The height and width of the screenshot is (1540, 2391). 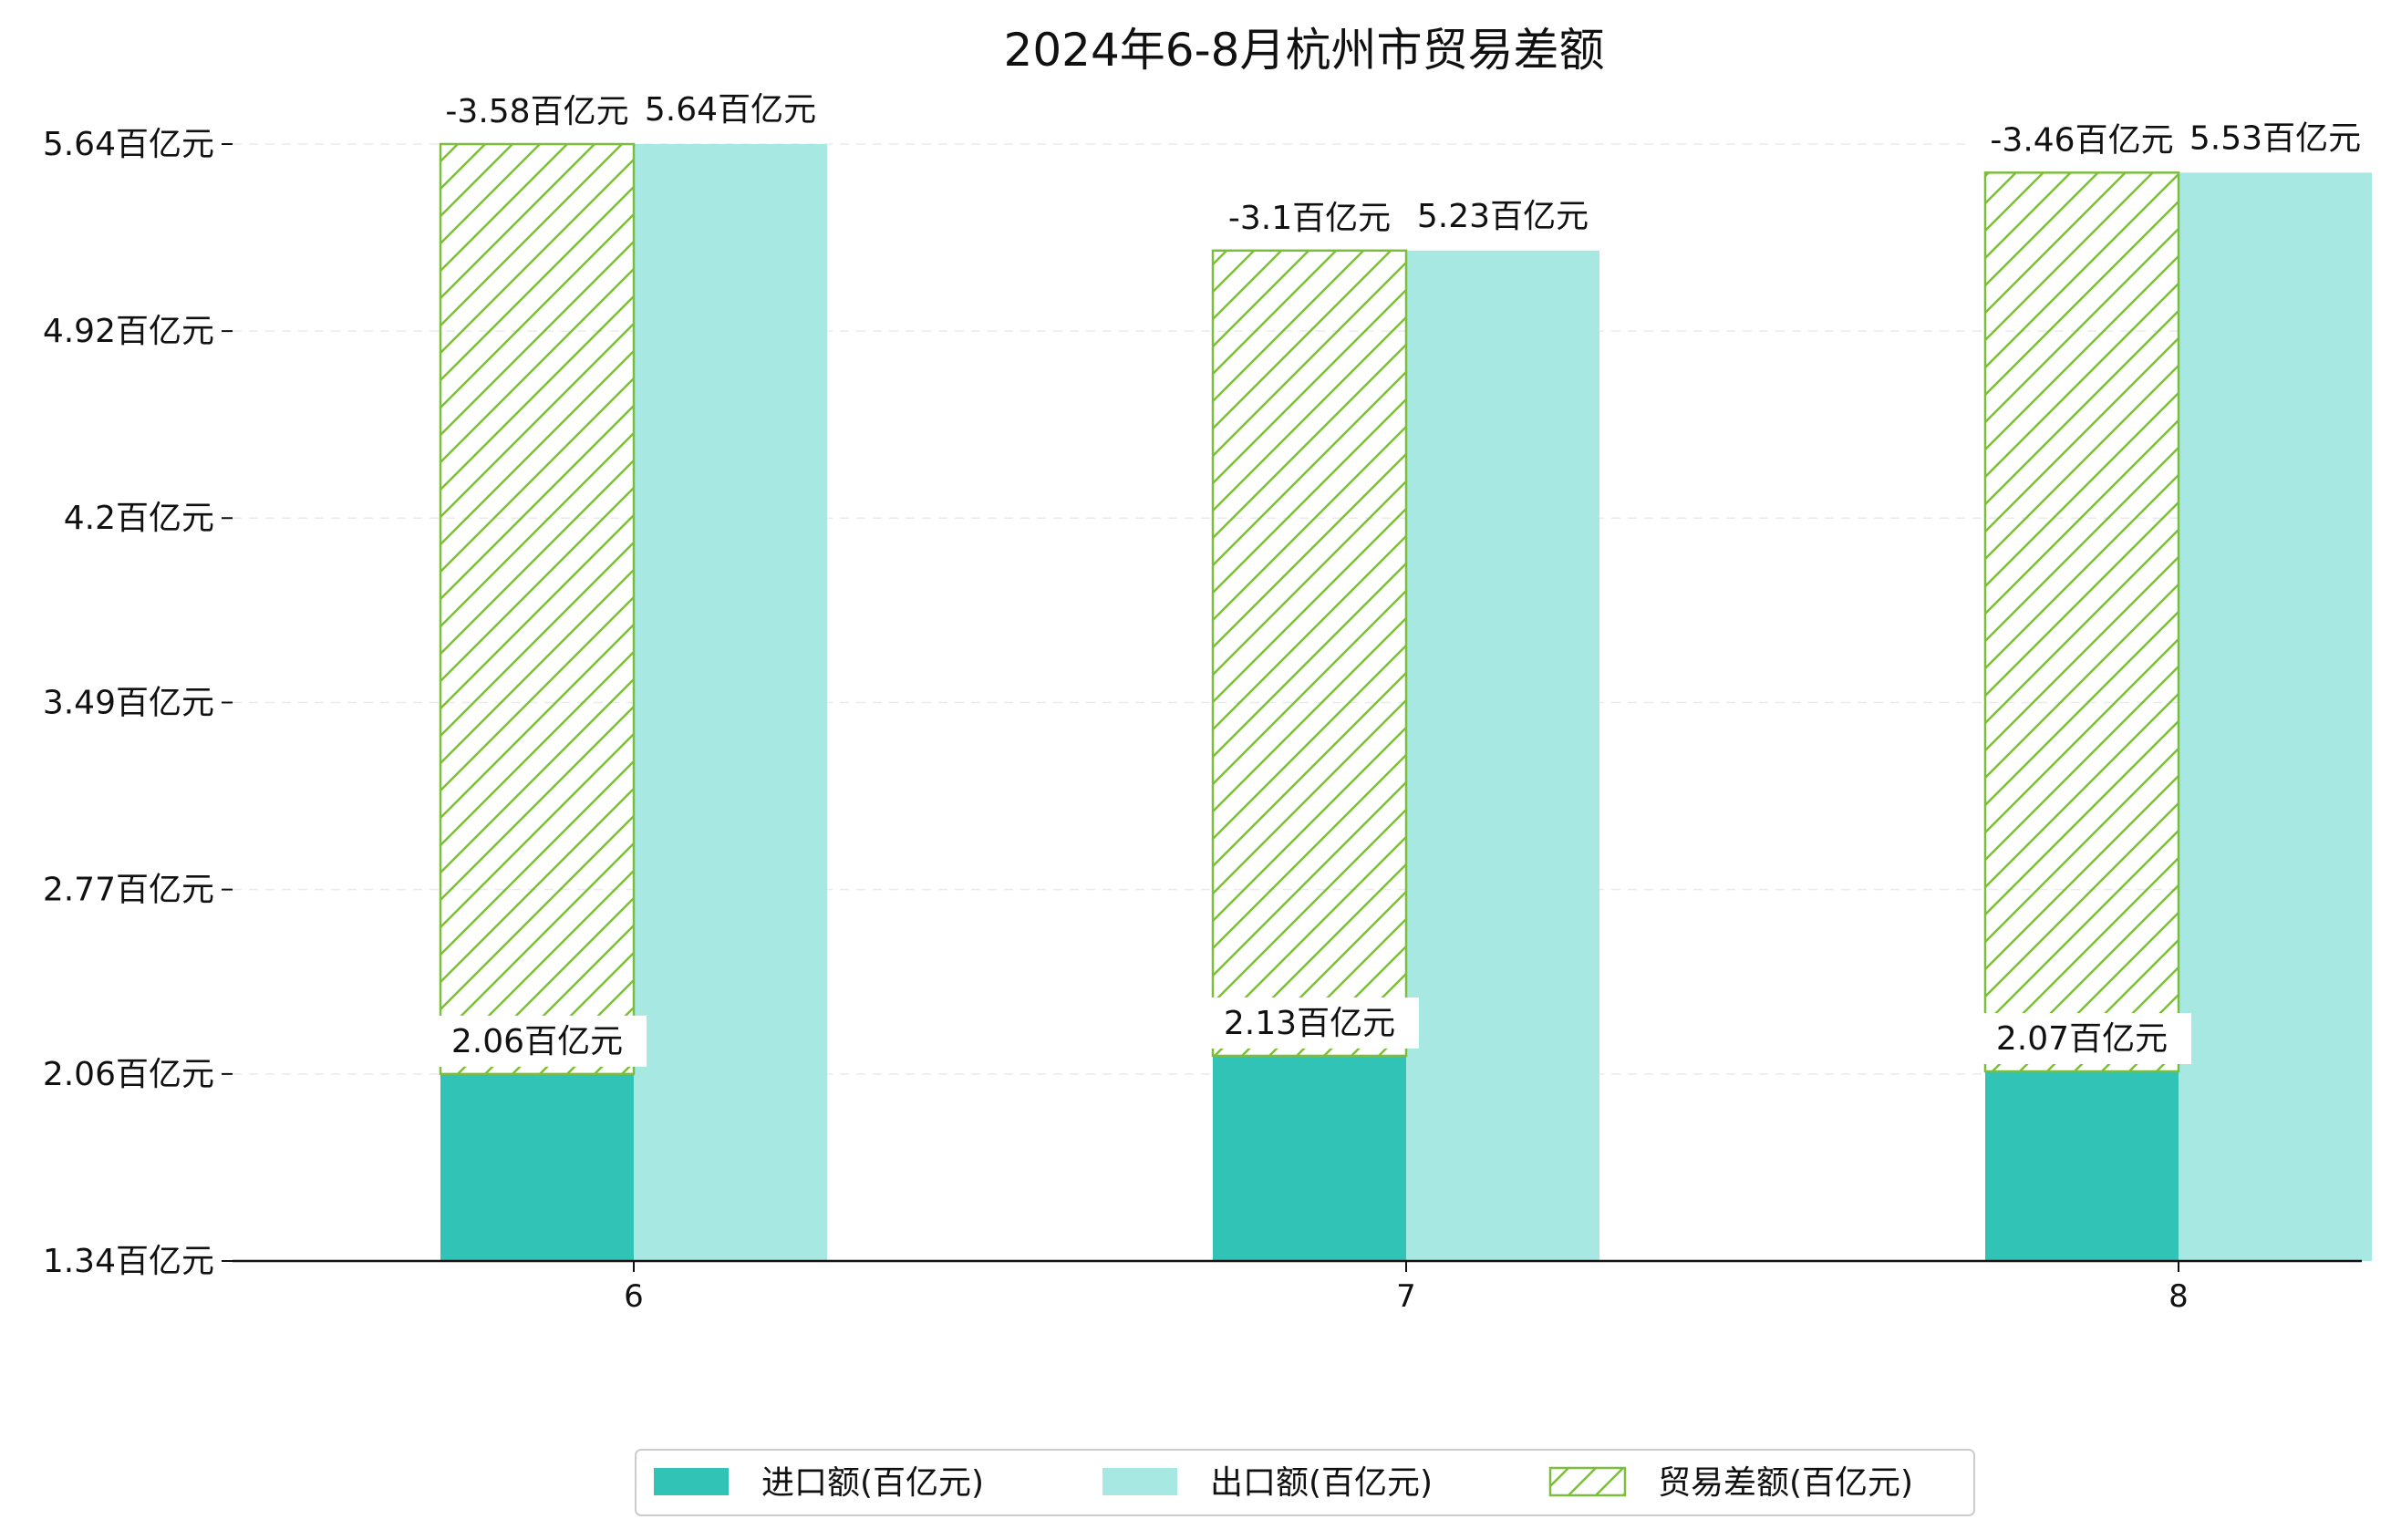 I want to click on legend-item-trade-balance-swatch, so click(x=1587, y=1481).